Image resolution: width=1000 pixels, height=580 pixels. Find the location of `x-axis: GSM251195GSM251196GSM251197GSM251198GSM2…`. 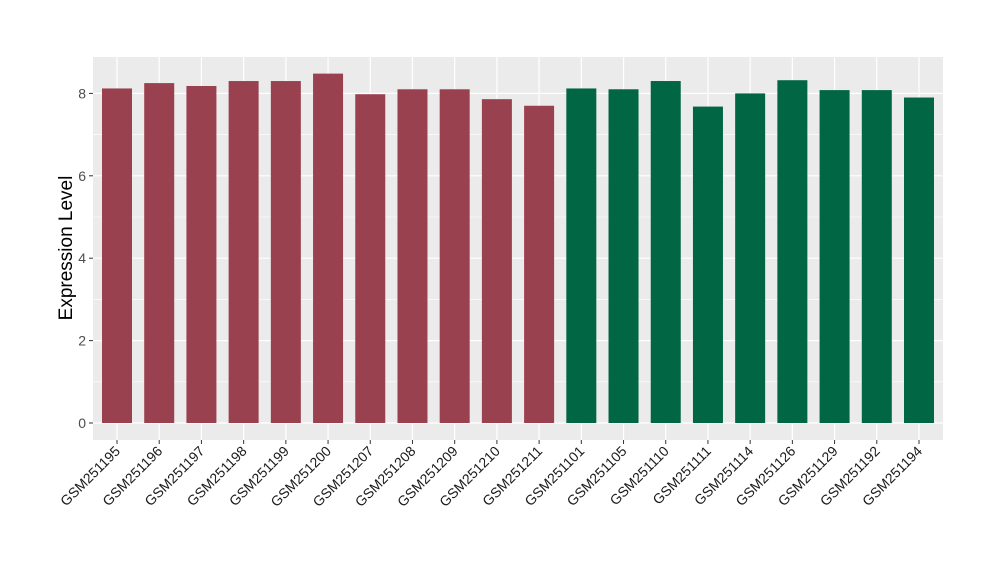

x-axis: GSM251195GSM251196GSM251197GSM251198GSM2… is located at coordinates (491, 475).